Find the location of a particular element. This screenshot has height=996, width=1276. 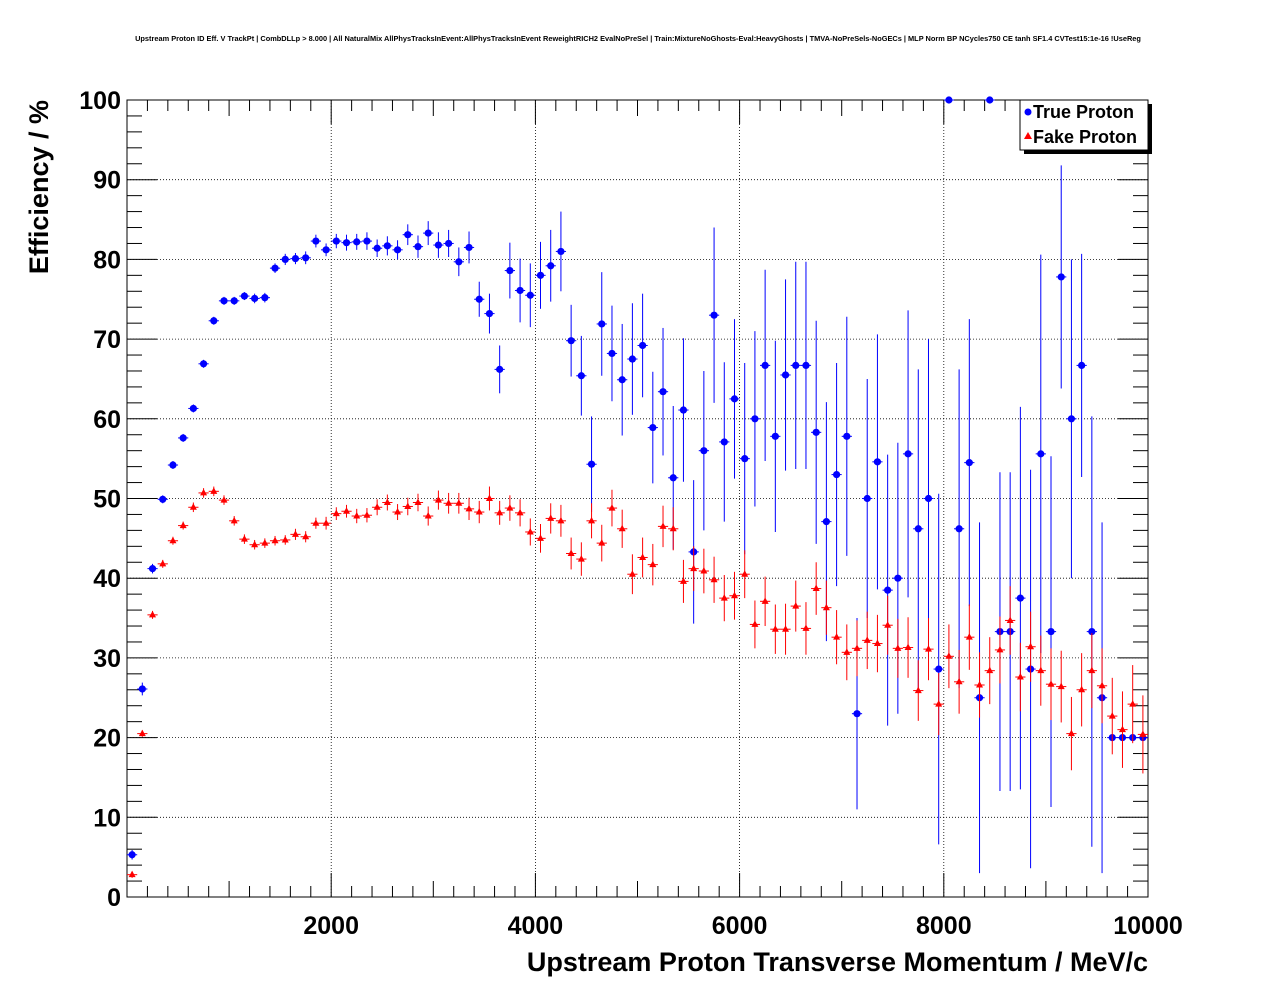

legend-label-fake-proton: Fake Proton is located at coordinates (1085, 137).